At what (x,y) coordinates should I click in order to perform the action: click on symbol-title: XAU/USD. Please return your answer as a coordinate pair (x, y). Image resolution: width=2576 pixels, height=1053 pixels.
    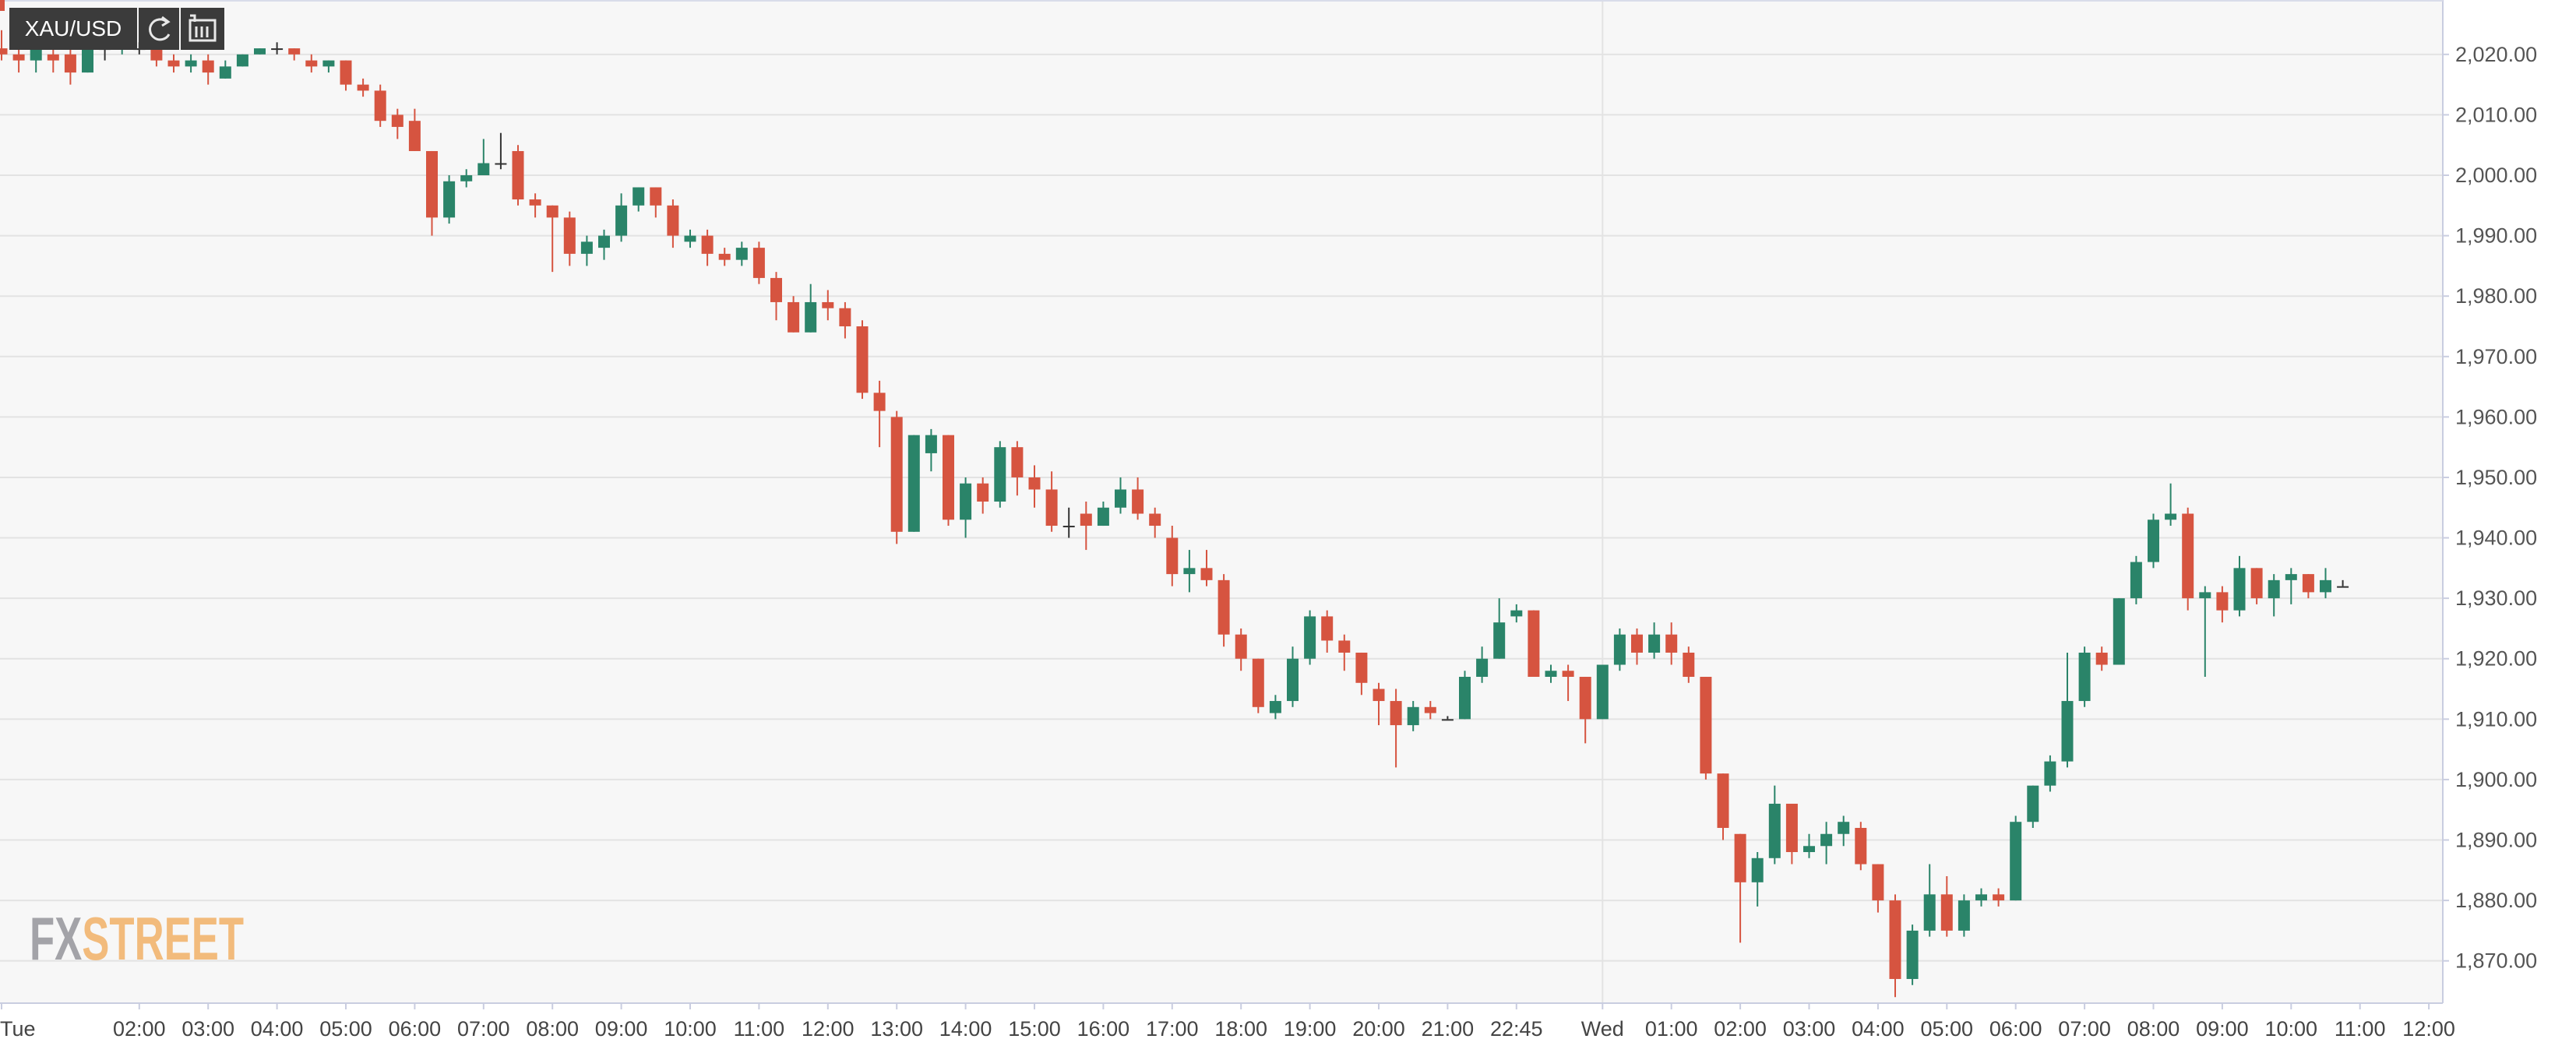
    Looking at the image, I should click on (73, 28).